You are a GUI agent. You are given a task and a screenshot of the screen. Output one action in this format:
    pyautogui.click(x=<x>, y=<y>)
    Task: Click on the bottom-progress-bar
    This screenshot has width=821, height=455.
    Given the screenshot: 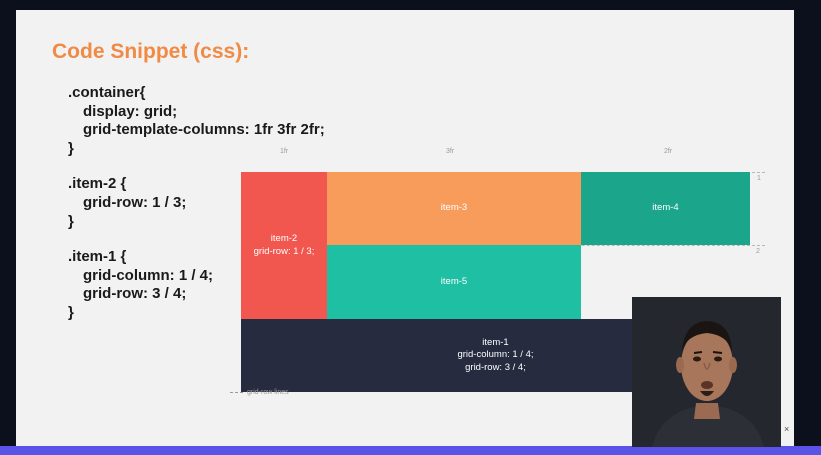 What is the action you would take?
    pyautogui.click(x=410, y=450)
    